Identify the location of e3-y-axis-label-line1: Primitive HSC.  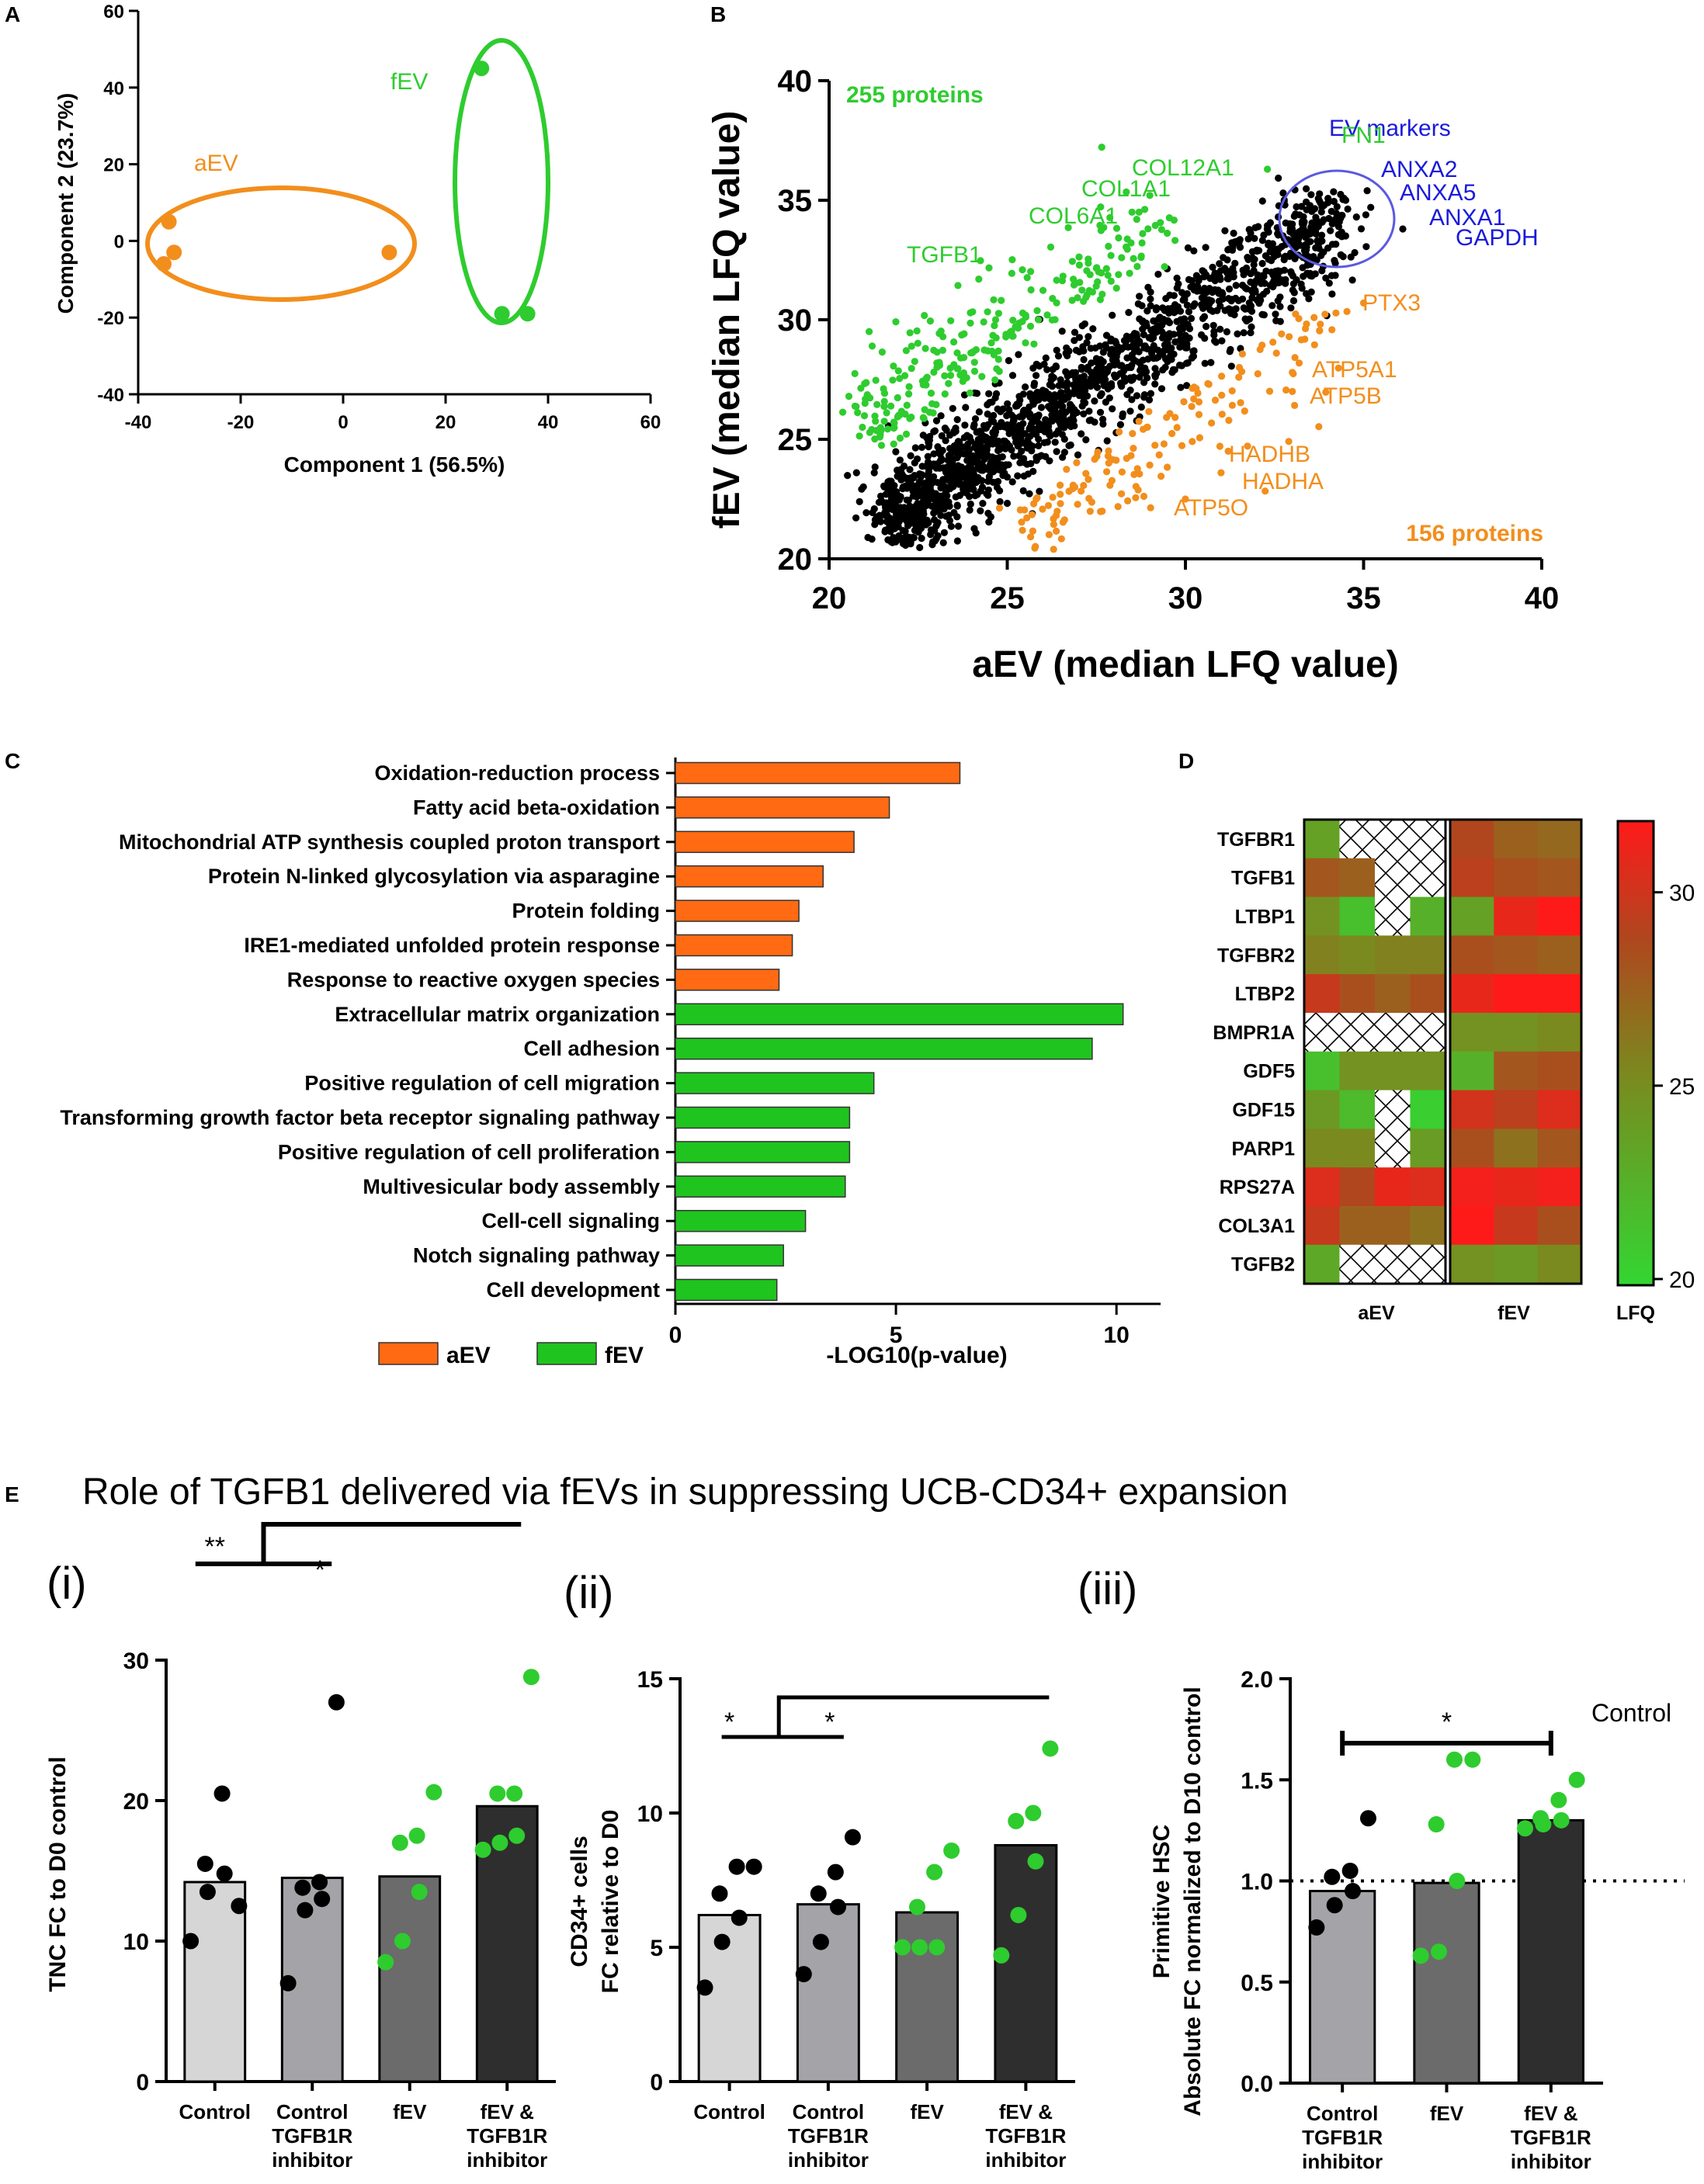
(1162, 1902).